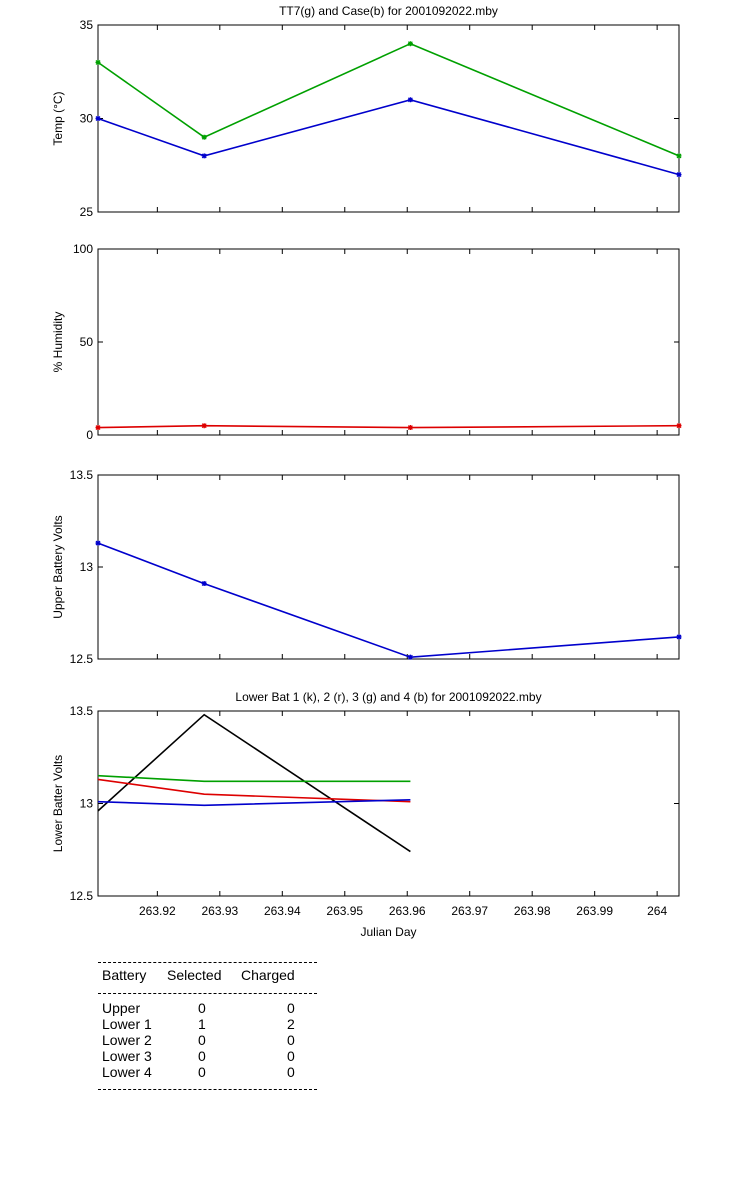  What do you see at coordinates (127, 1024) in the screenshot?
I see `table-cell-battery: Lower 1` at bounding box center [127, 1024].